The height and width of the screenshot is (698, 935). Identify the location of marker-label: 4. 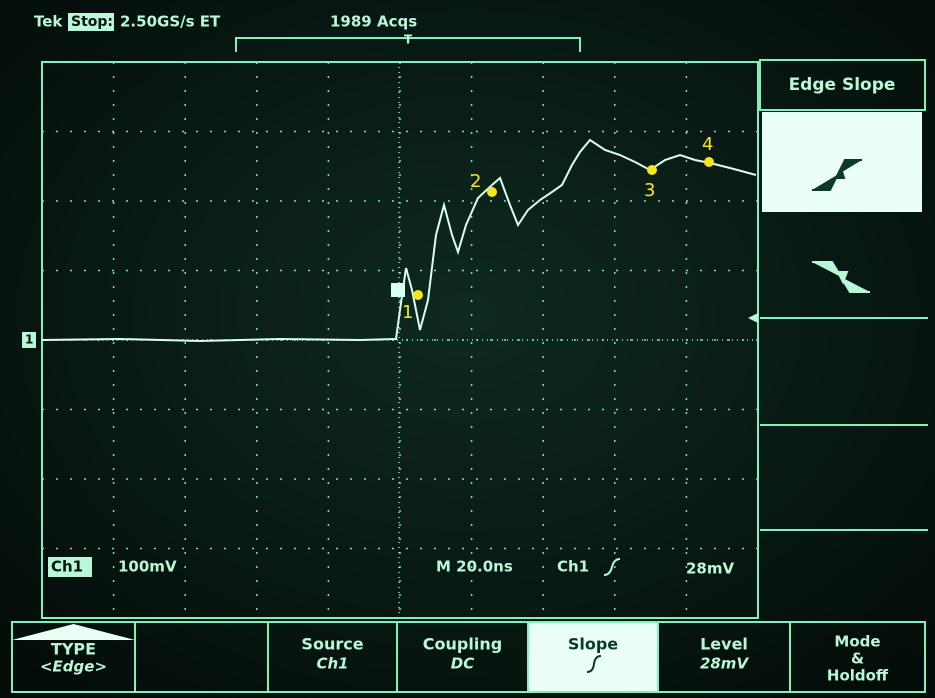
(707, 144).